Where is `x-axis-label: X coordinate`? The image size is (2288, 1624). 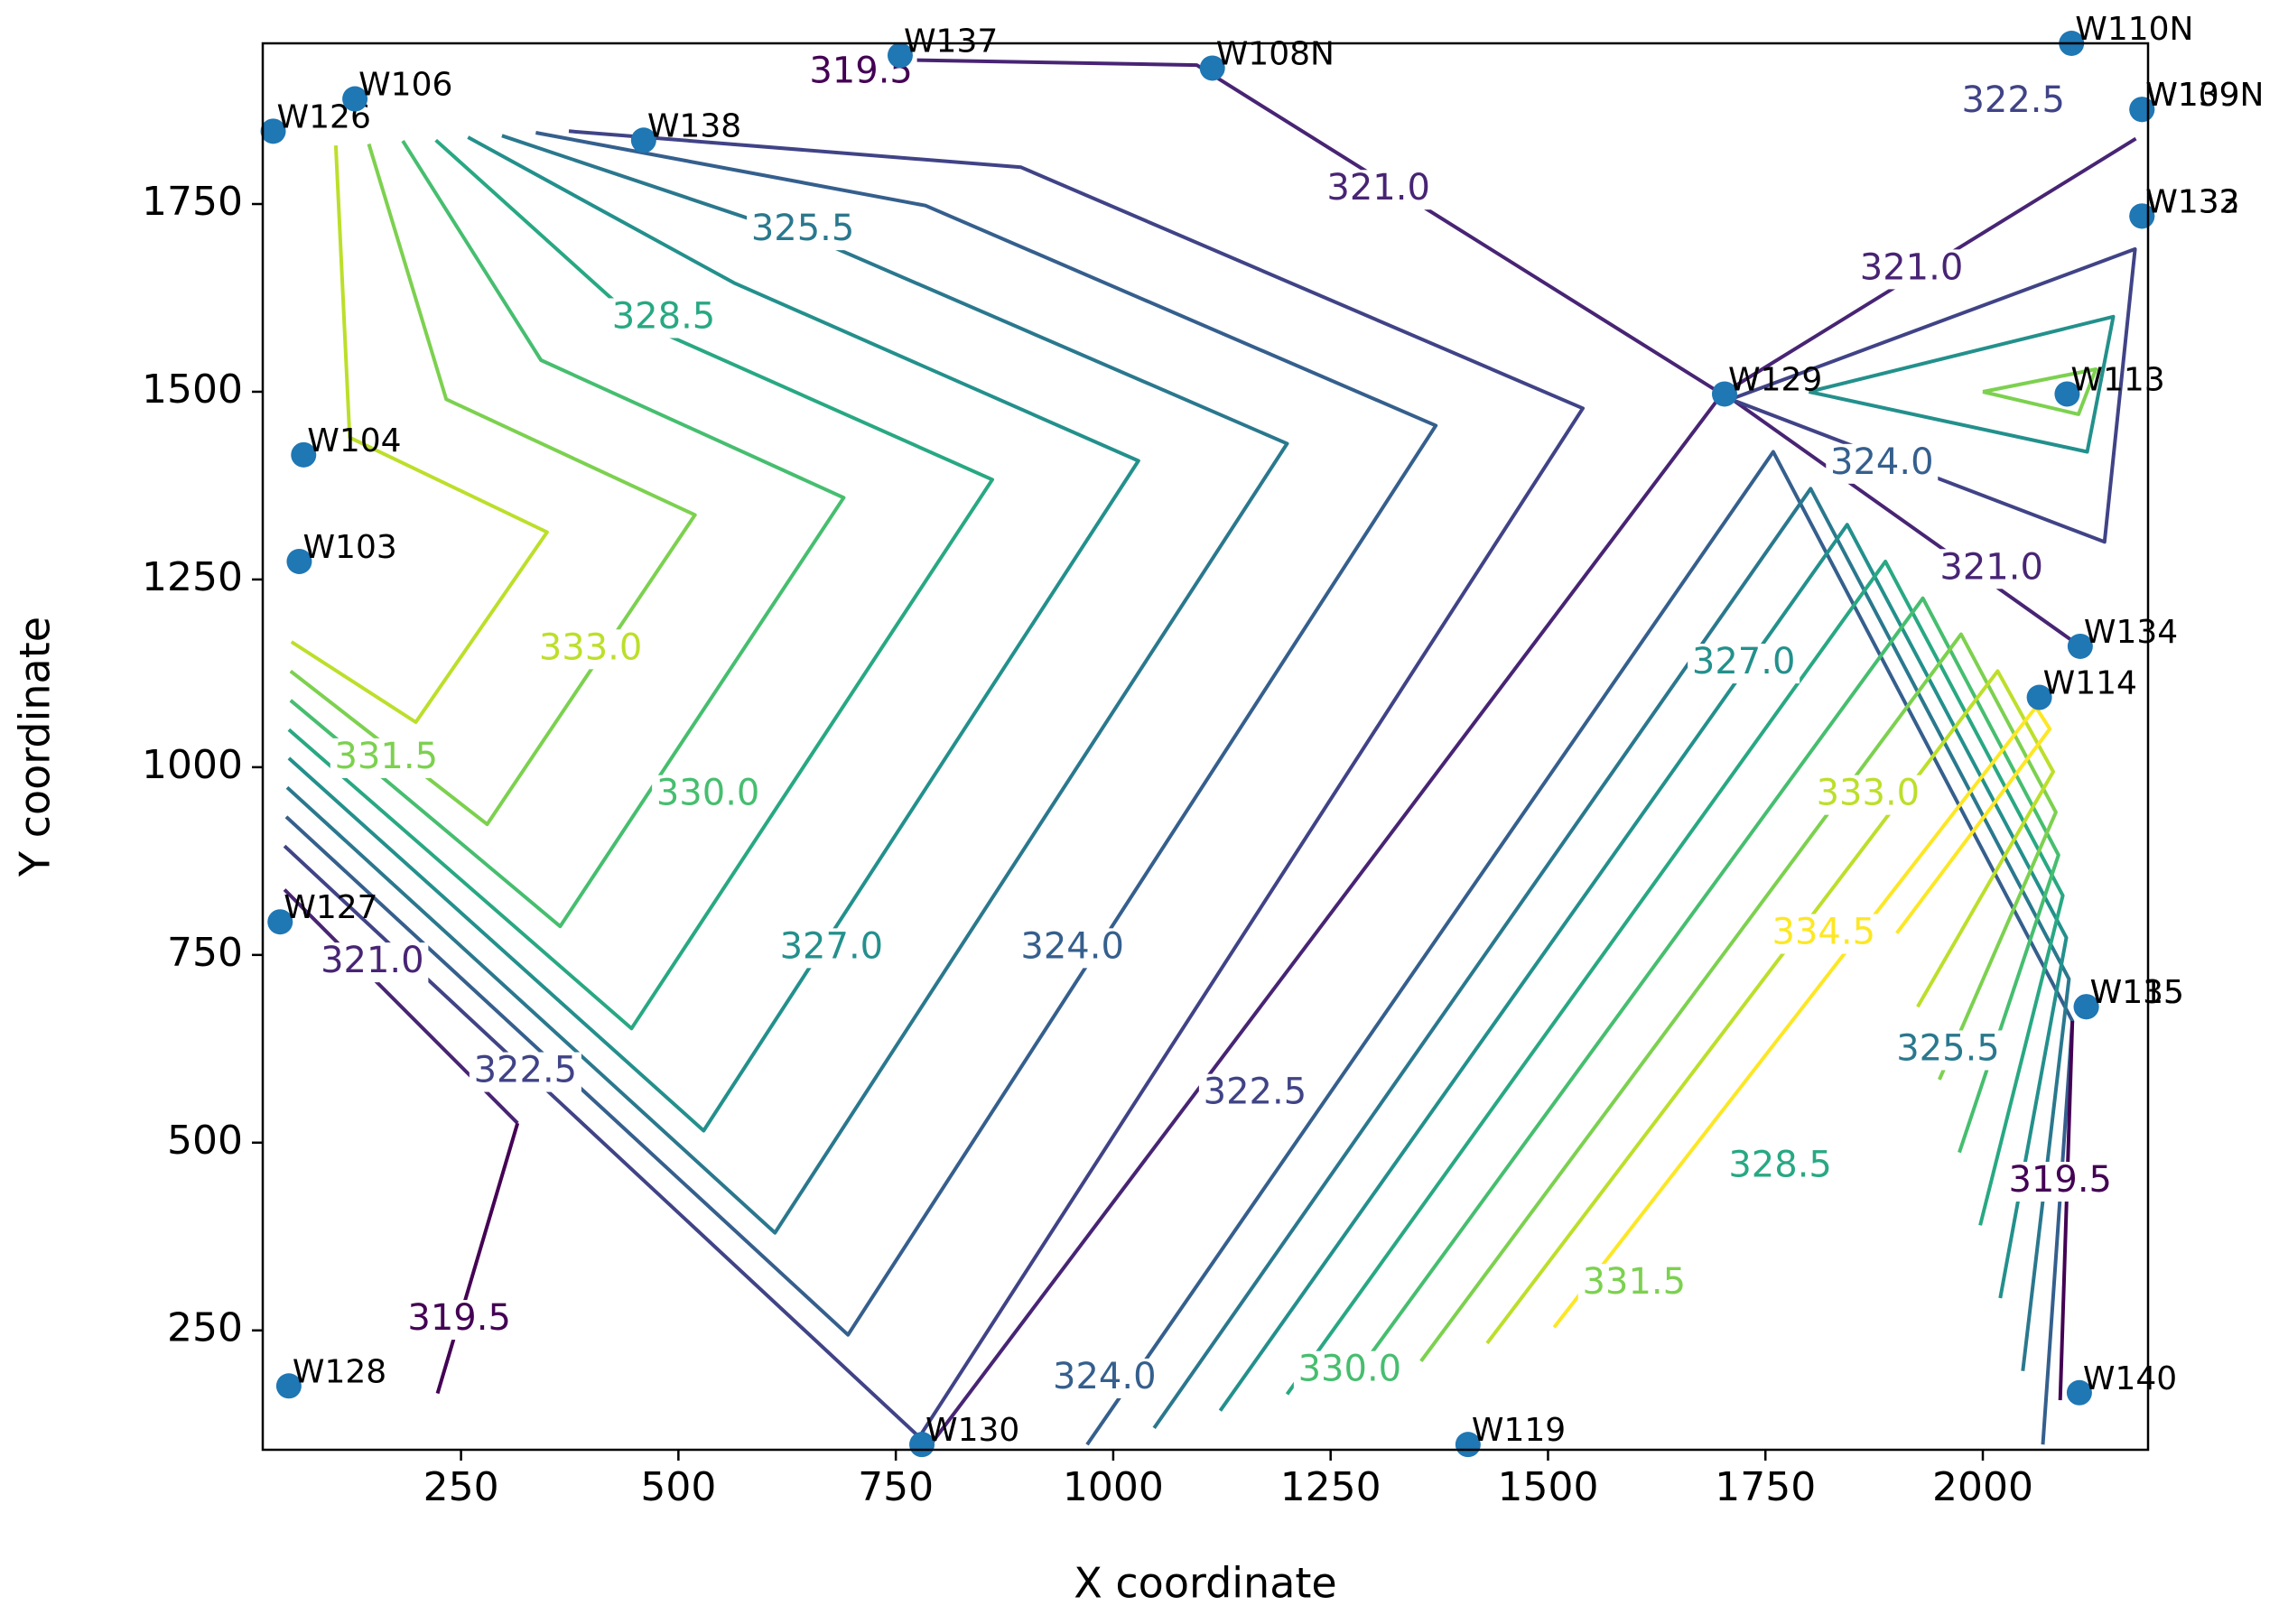 x-axis-label: X coordinate is located at coordinates (1205, 1584).